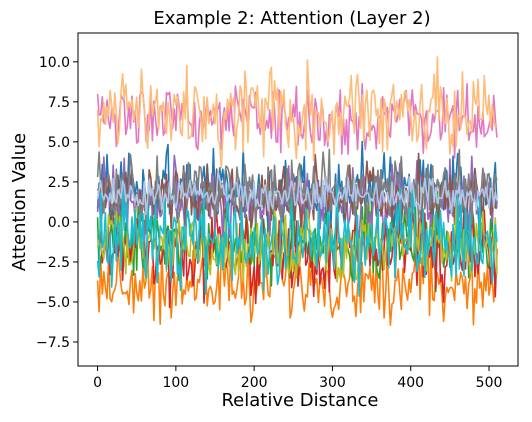  What do you see at coordinates (59, 103) in the screenshot?
I see `y-tick-label: 7.5` at bounding box center [59, 103].